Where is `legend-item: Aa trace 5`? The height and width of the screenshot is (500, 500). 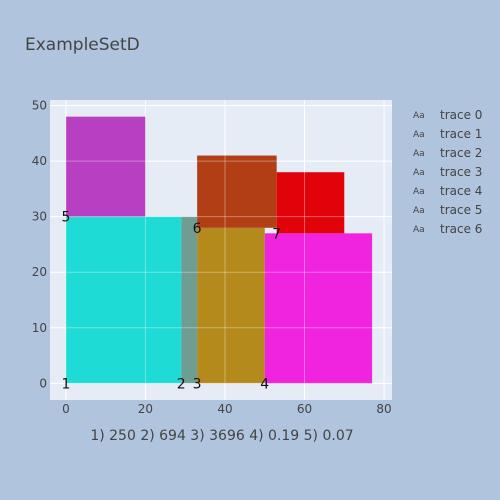 legend-item: Aa trace 5 is located at coordinates (447, 210).